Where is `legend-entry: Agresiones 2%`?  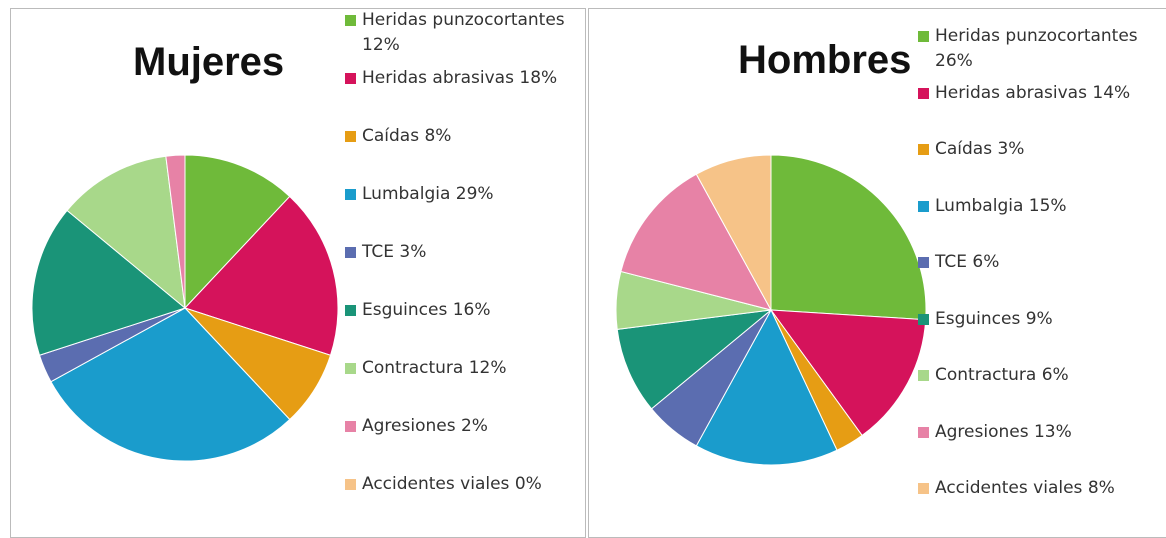
legend-entry: Agresiones 2% is located at coordinates (461, 426).